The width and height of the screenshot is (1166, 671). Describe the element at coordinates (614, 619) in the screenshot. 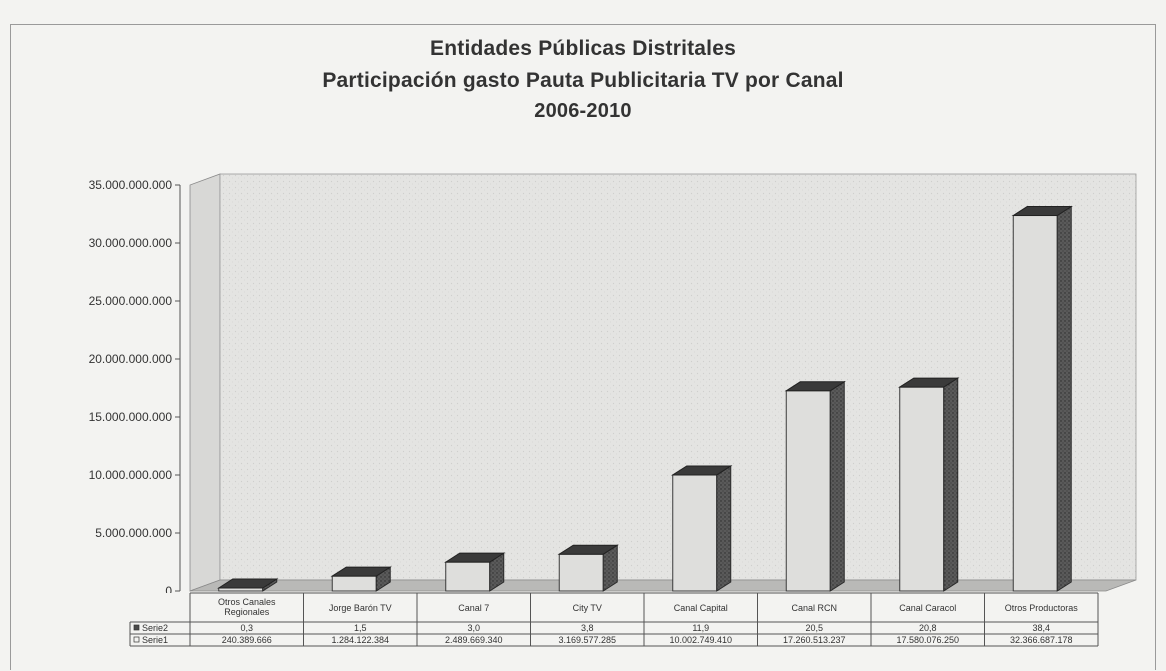

I see `table-bg` at that location.